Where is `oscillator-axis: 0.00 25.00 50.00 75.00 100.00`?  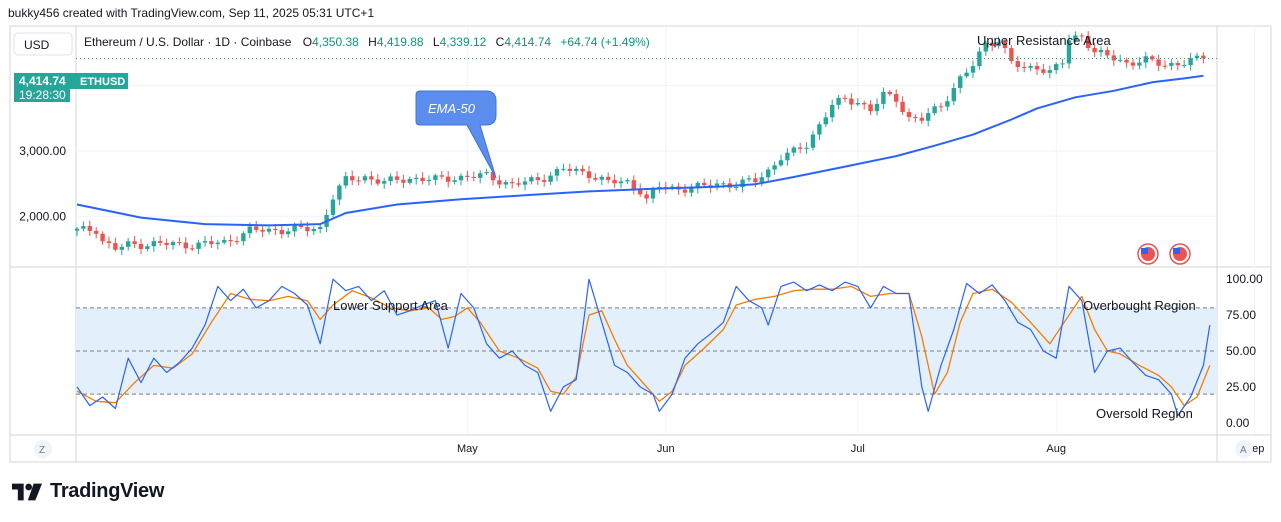 oscillator-axis: 0.00 25.00 50.00 75.00 100.00 is located at coordinates (1244, 351).